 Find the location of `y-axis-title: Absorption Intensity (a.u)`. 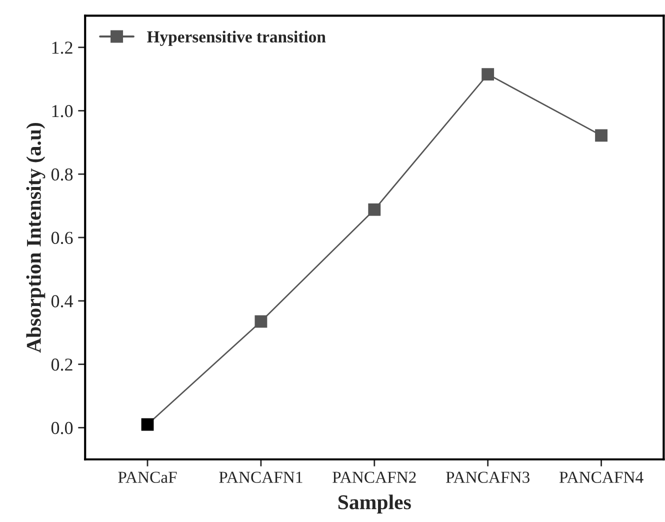

y-axis-title: Absorption Intensity (a.u) is located at coordinates (36, 237).